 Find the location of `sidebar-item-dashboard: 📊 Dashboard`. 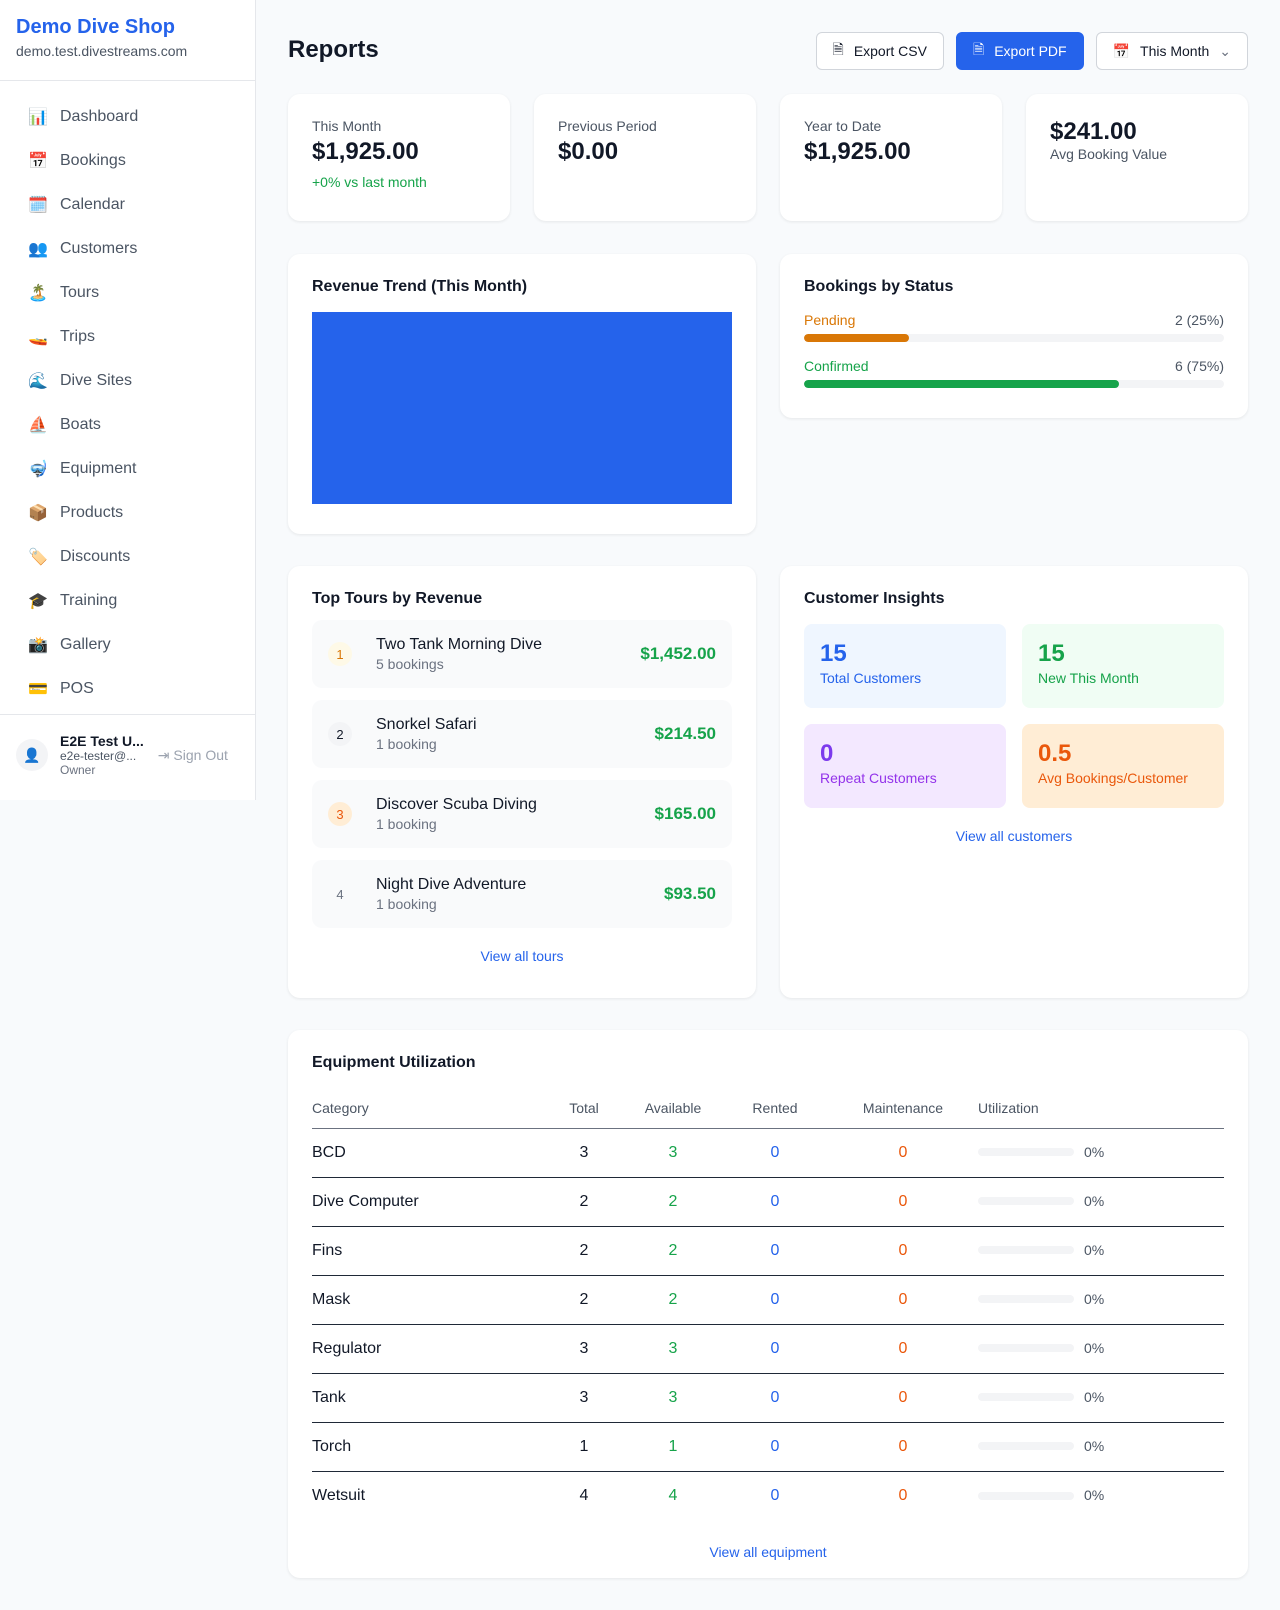

sidebar-item-dashboard: 📊 Dashboard is located at coordinates (127, 117).